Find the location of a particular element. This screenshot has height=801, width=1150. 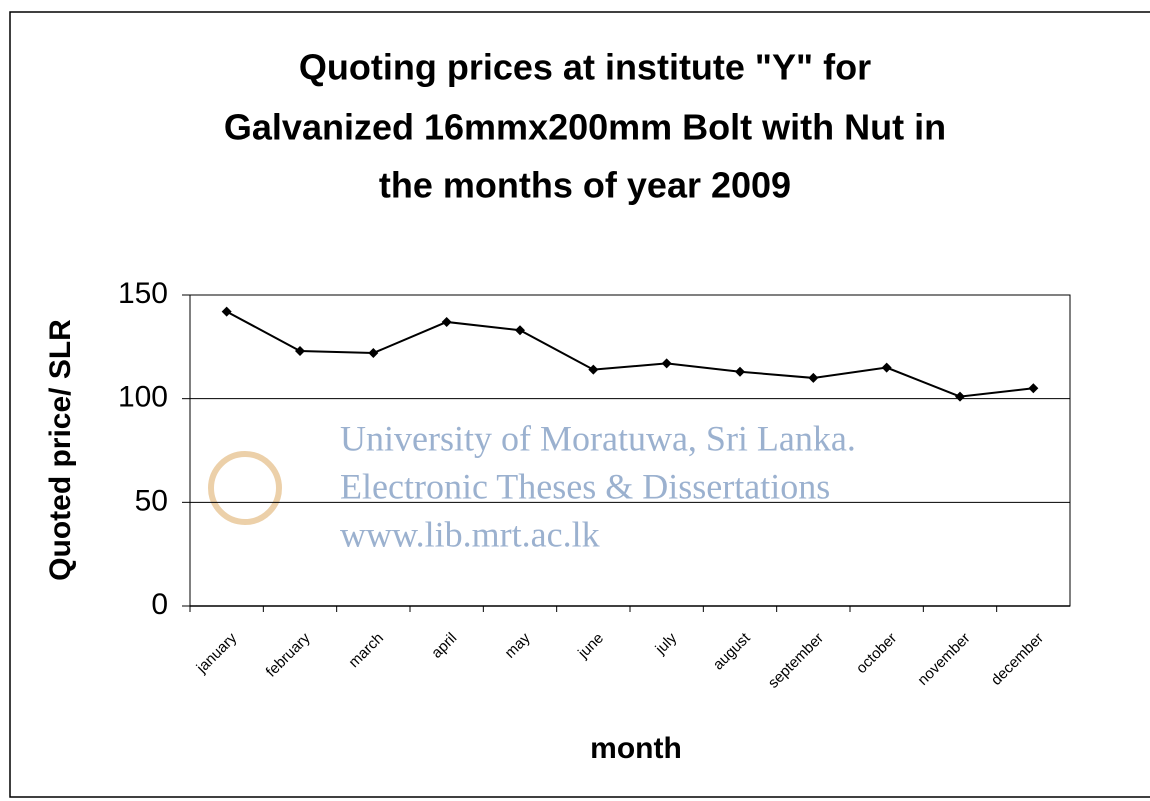

watermark: Electronic Theses & Dissertations is located at coordinates (585, 486).